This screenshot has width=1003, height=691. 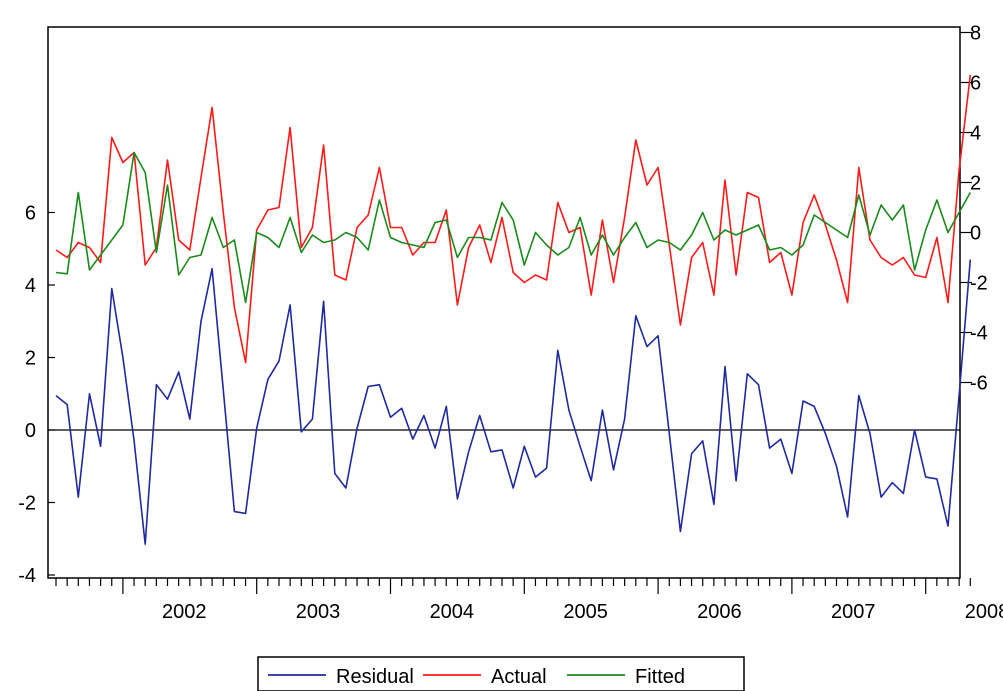 What do you see at coordinates (452, 612) in the screenshot?
I see `x-tick-label: 2004` at bounding box center [452, 612].